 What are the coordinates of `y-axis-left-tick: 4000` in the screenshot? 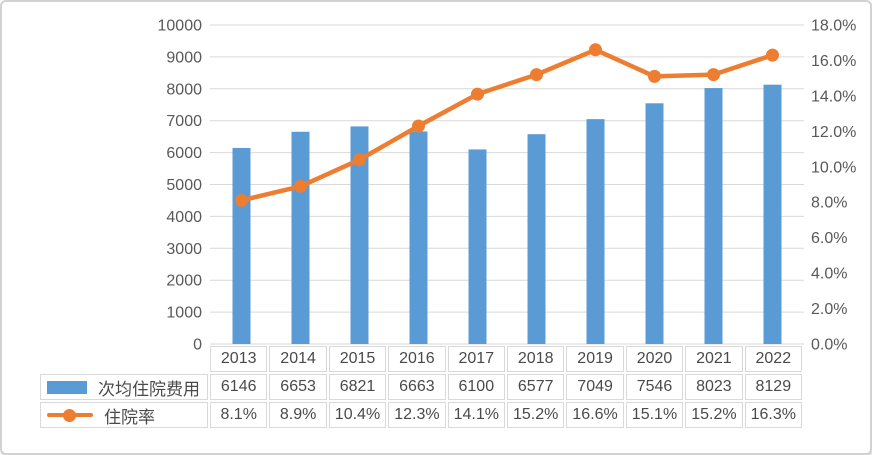 It's located at (184, 217).